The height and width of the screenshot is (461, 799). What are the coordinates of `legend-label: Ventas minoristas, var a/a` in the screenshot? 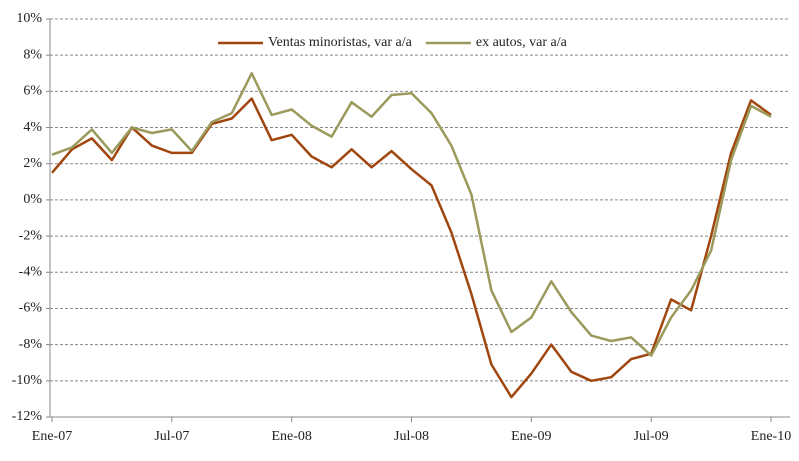 It's located at (340, 42).